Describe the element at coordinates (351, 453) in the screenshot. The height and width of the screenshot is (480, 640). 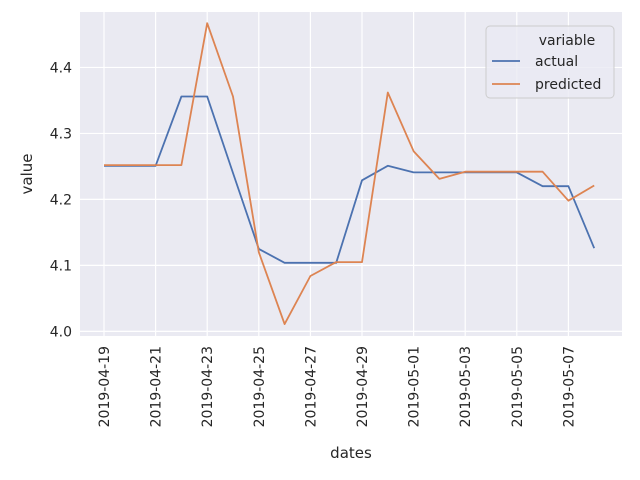
I see `x-axis-label: dates` at that location.